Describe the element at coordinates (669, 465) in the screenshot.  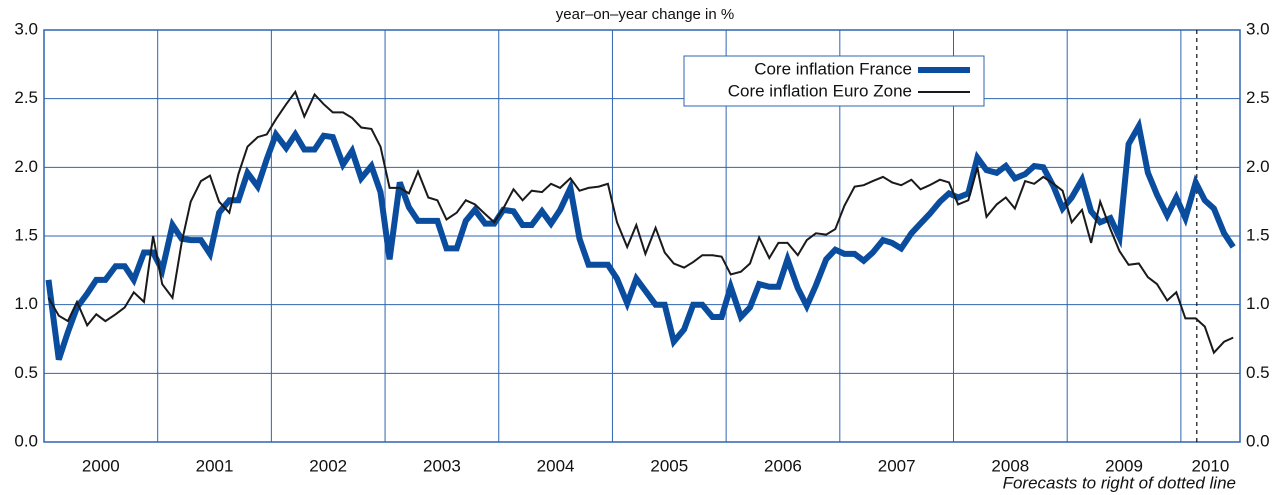
I see `x-tick-label: 2005` at that location.